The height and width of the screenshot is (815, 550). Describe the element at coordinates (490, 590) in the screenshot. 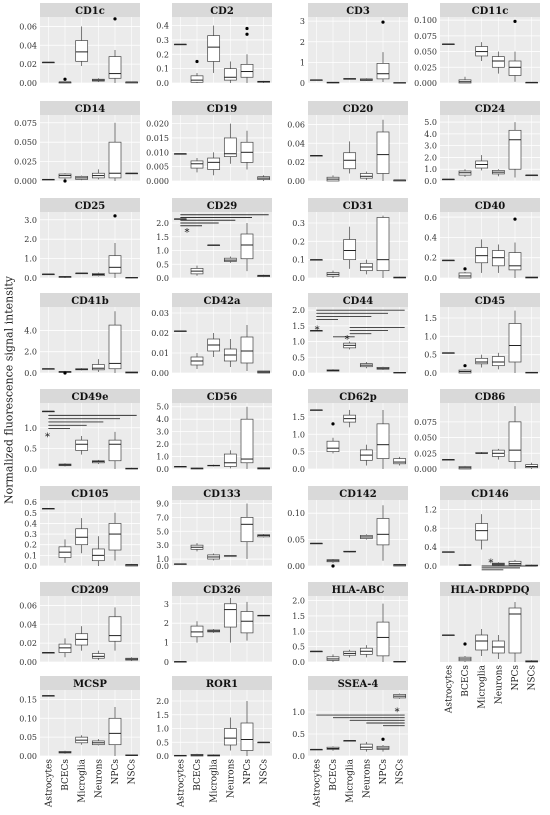

I see `panel-title: HLA-DRDPDQ` at that location.